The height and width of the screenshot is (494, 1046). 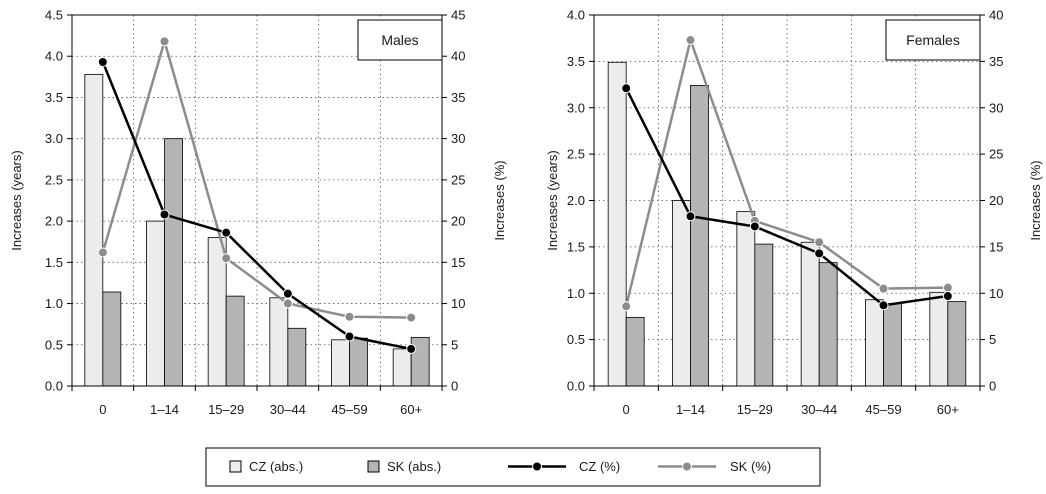 I want to click on y-tick-label-right: 40, so click(x=458, y=56).